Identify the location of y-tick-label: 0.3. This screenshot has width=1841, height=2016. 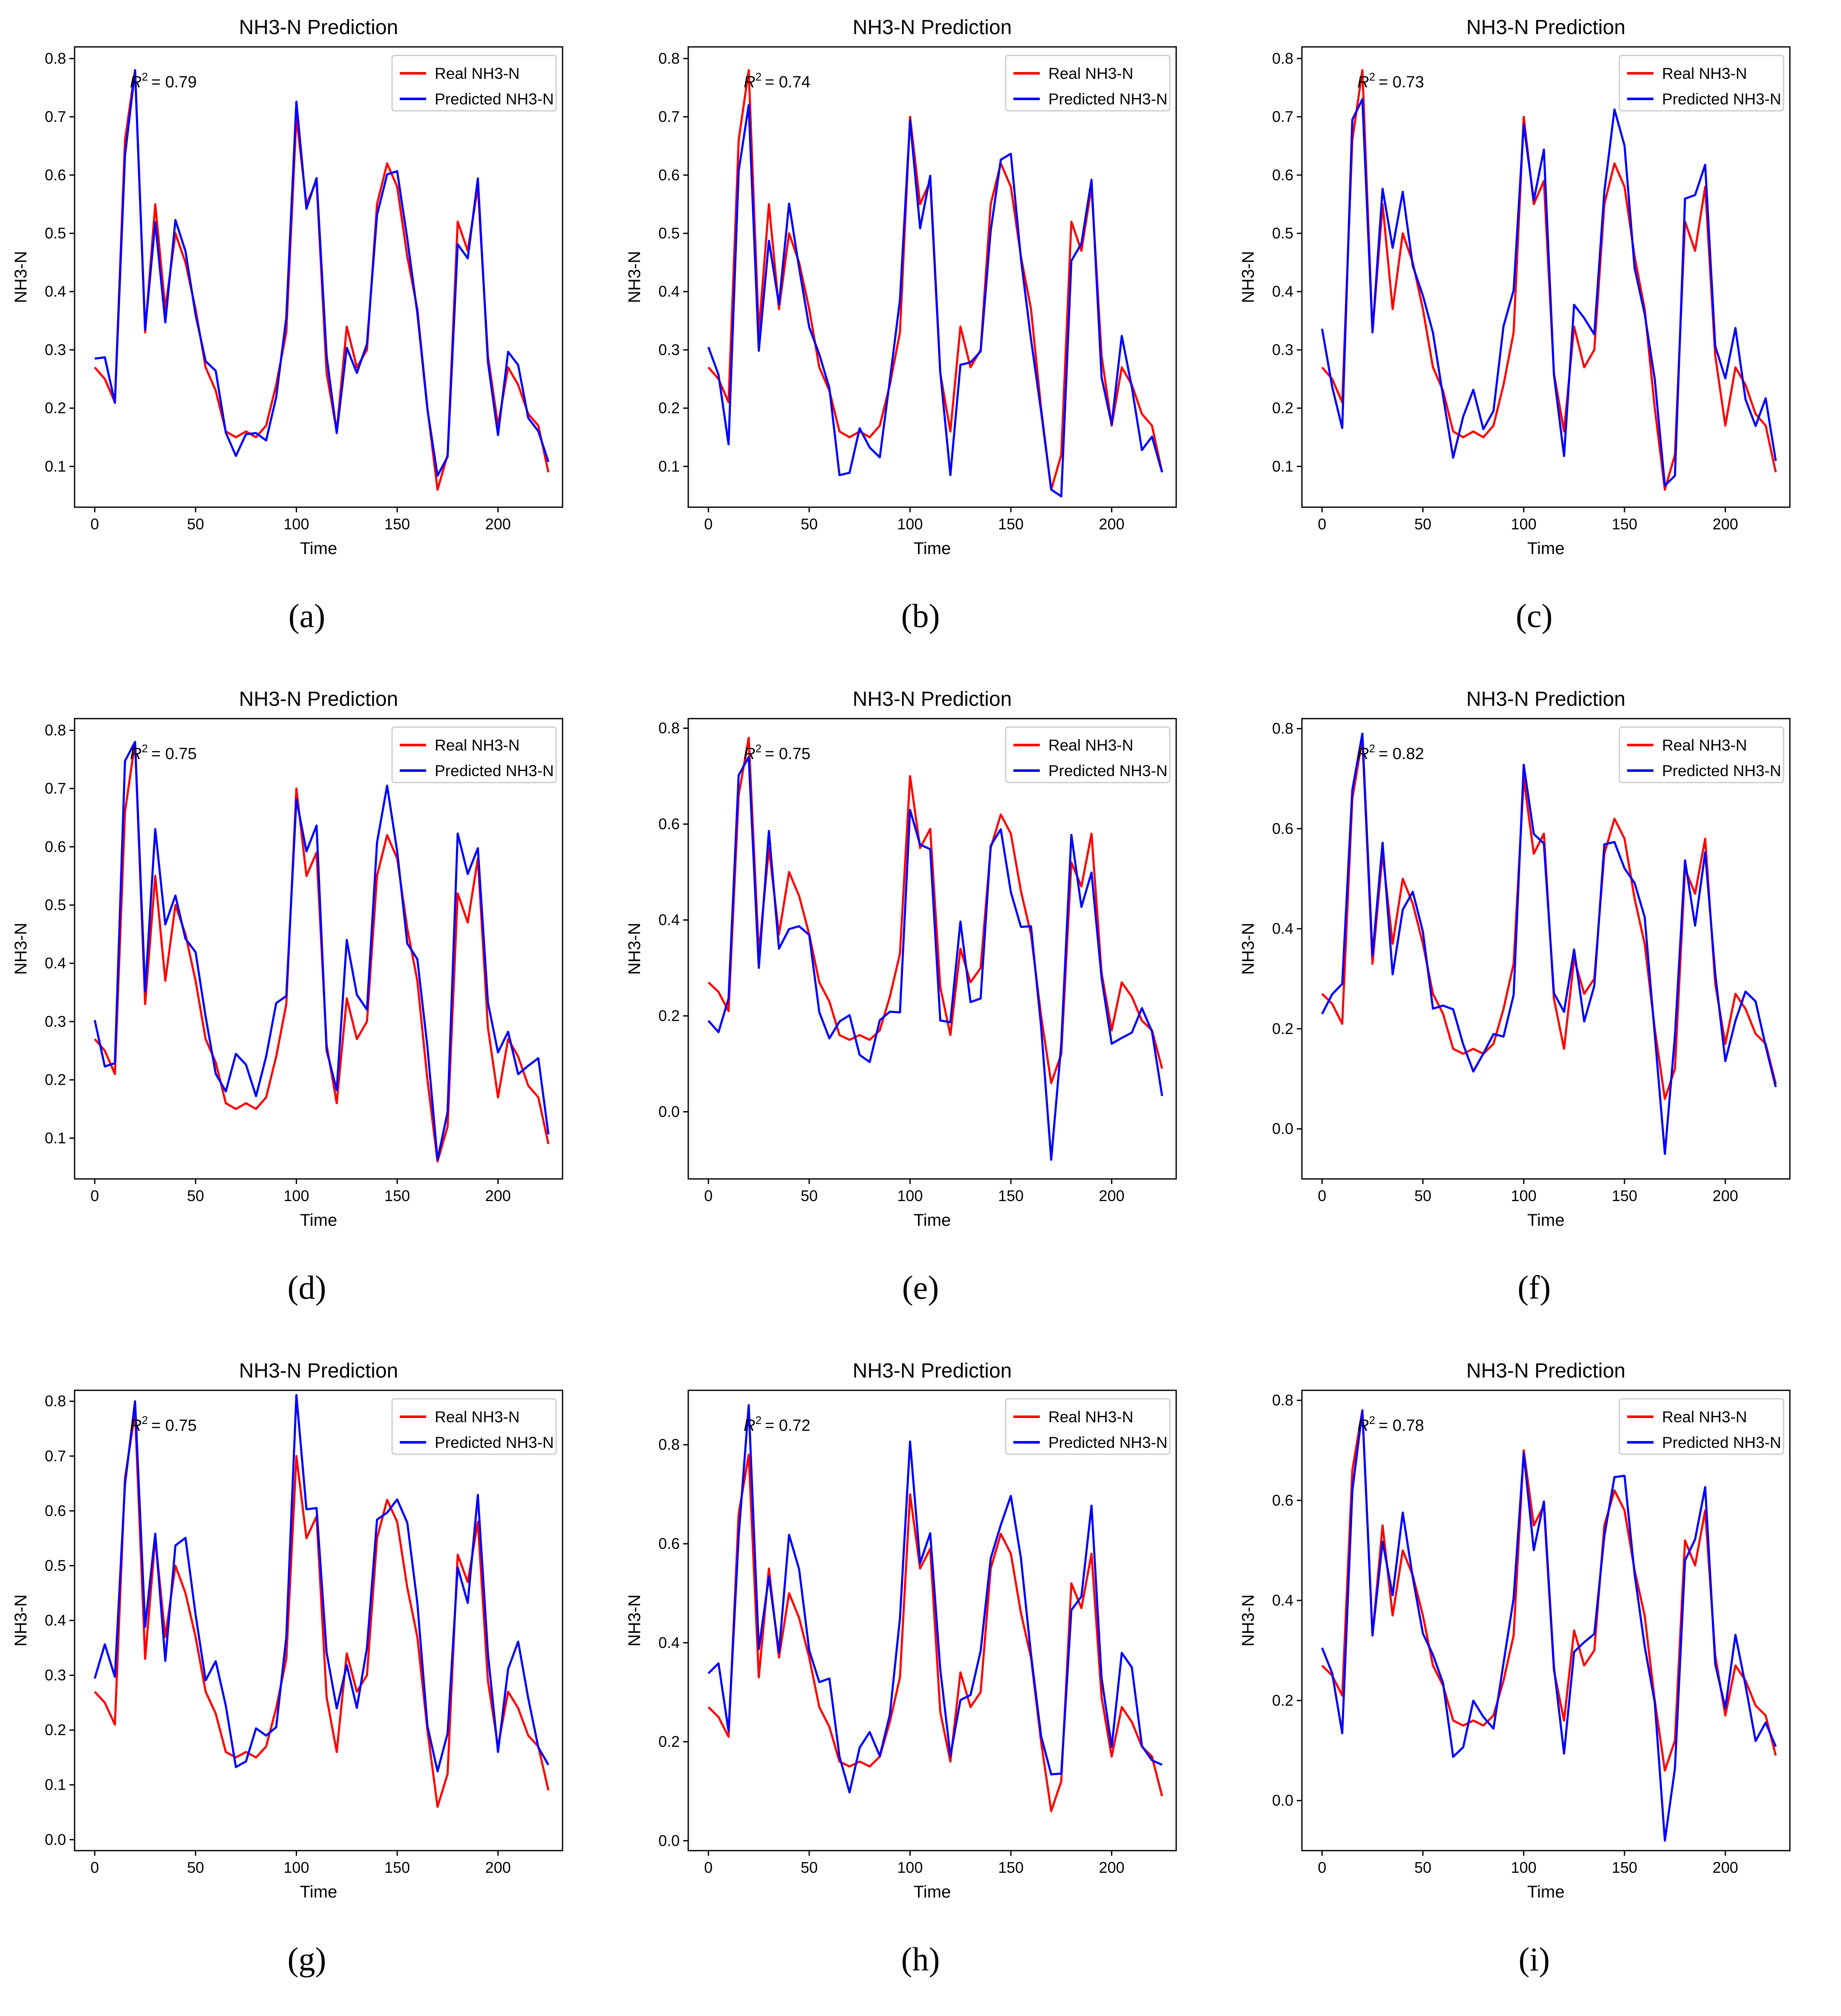
(1282, 349).